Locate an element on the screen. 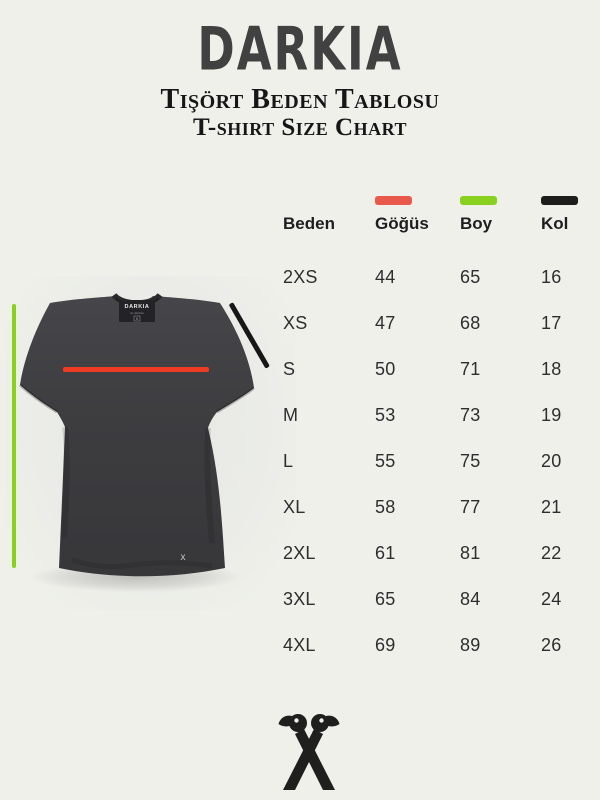 The height and width of the screenshot is (800, 600). neck-label is located at coordinates (137, 311).